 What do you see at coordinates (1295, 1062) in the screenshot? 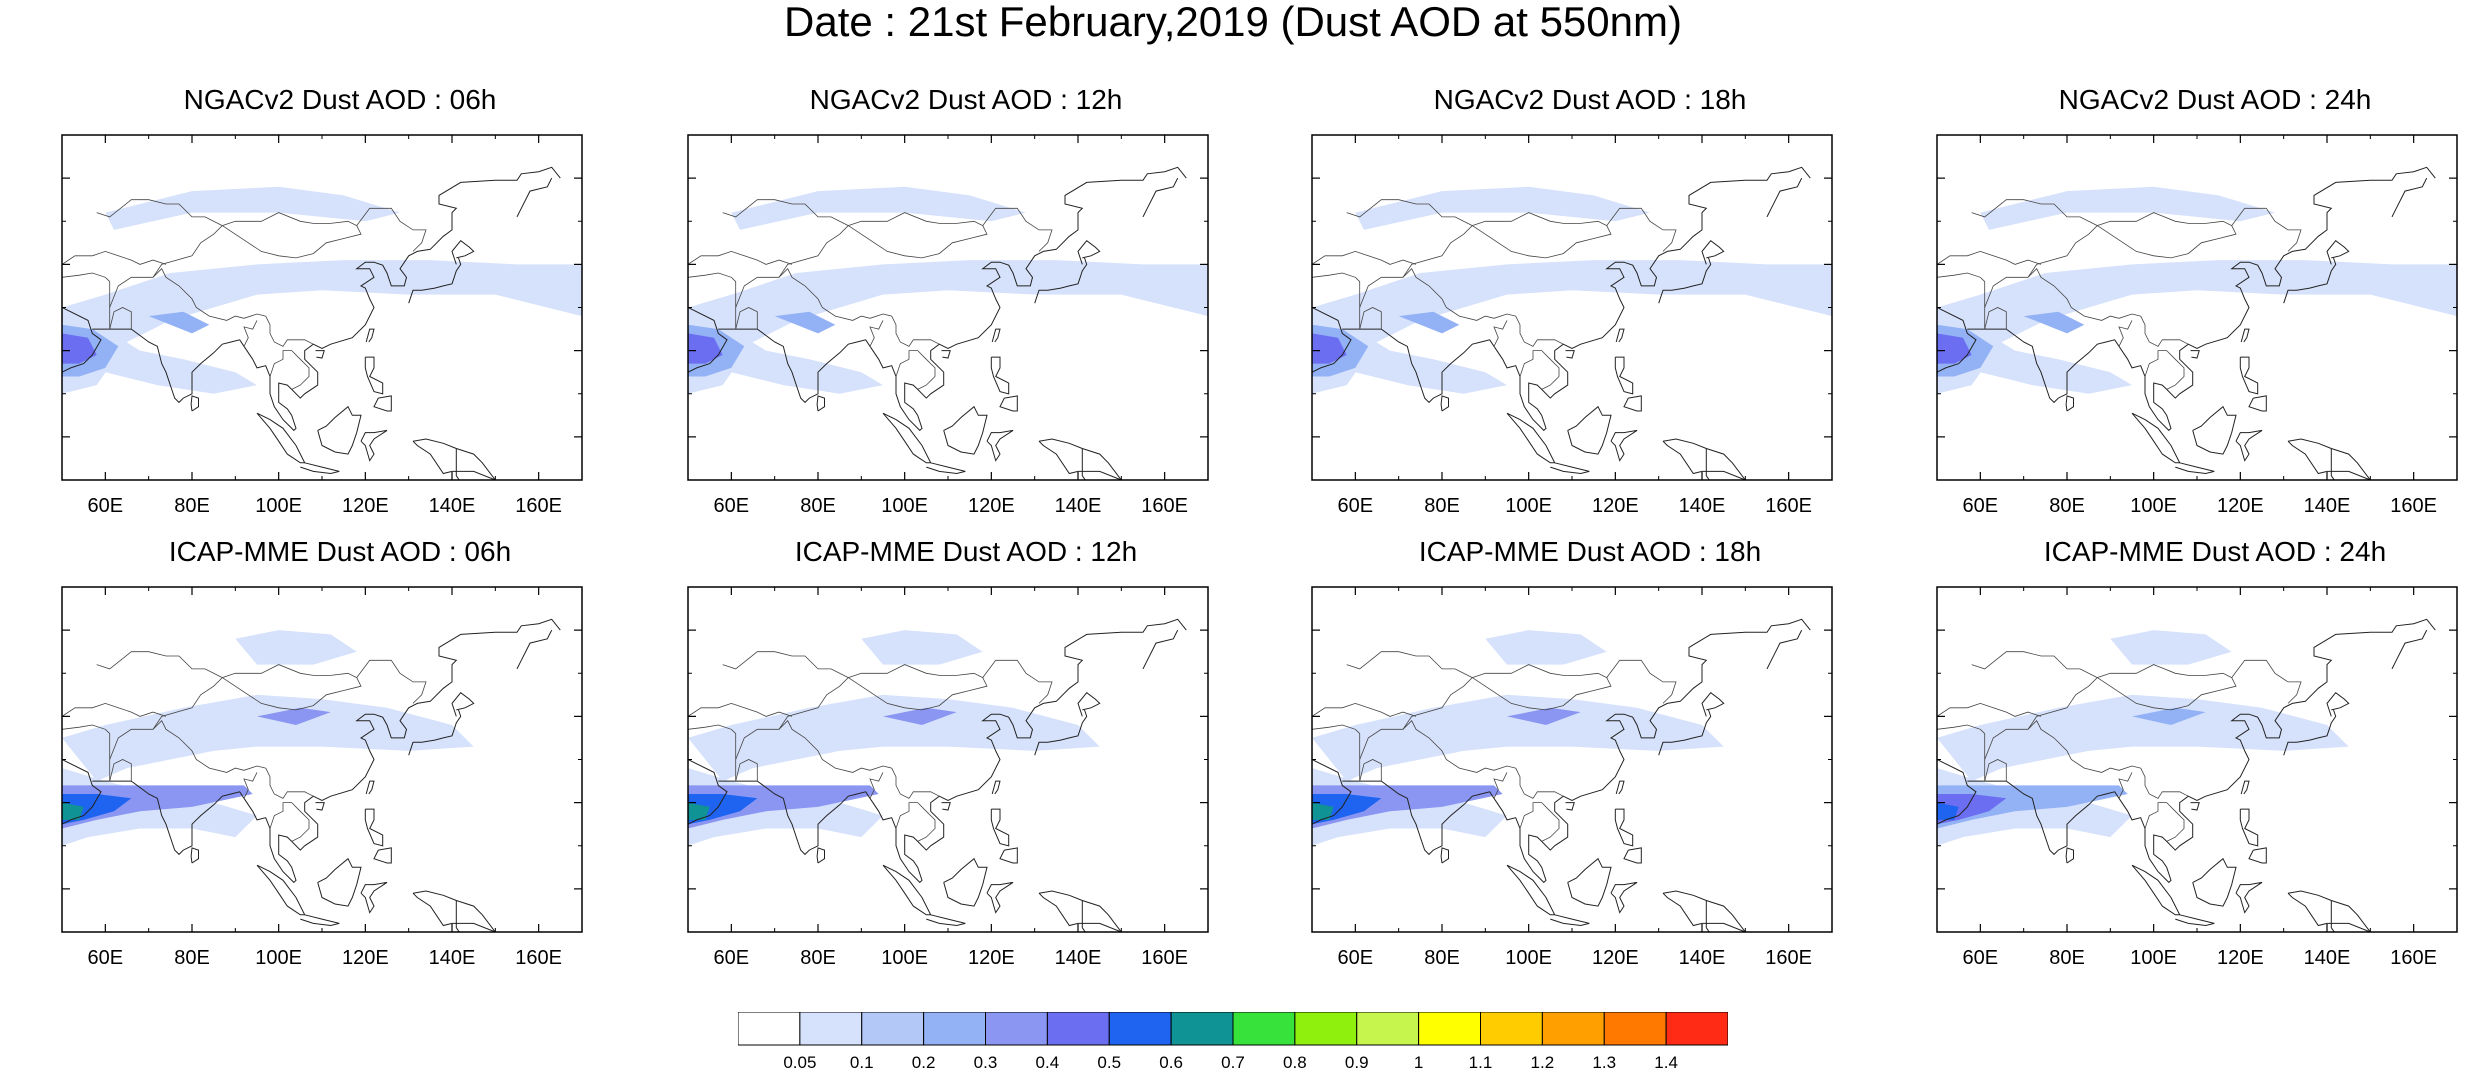
I see `colorbar-label: 0.8` at bounding box center [1295, 1062].